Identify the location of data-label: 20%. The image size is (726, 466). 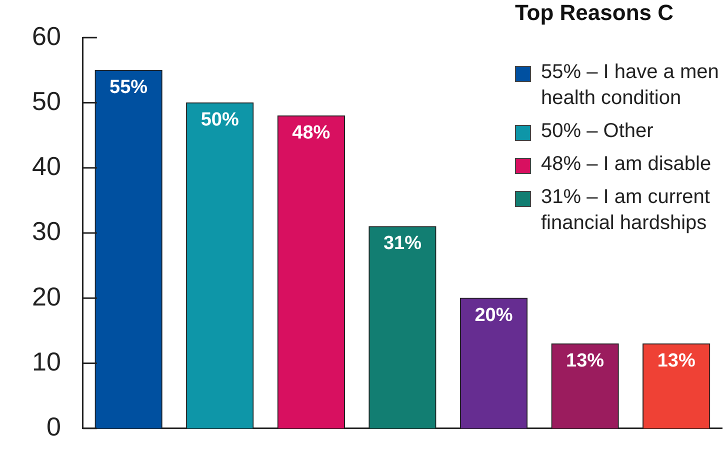
(493, 315).